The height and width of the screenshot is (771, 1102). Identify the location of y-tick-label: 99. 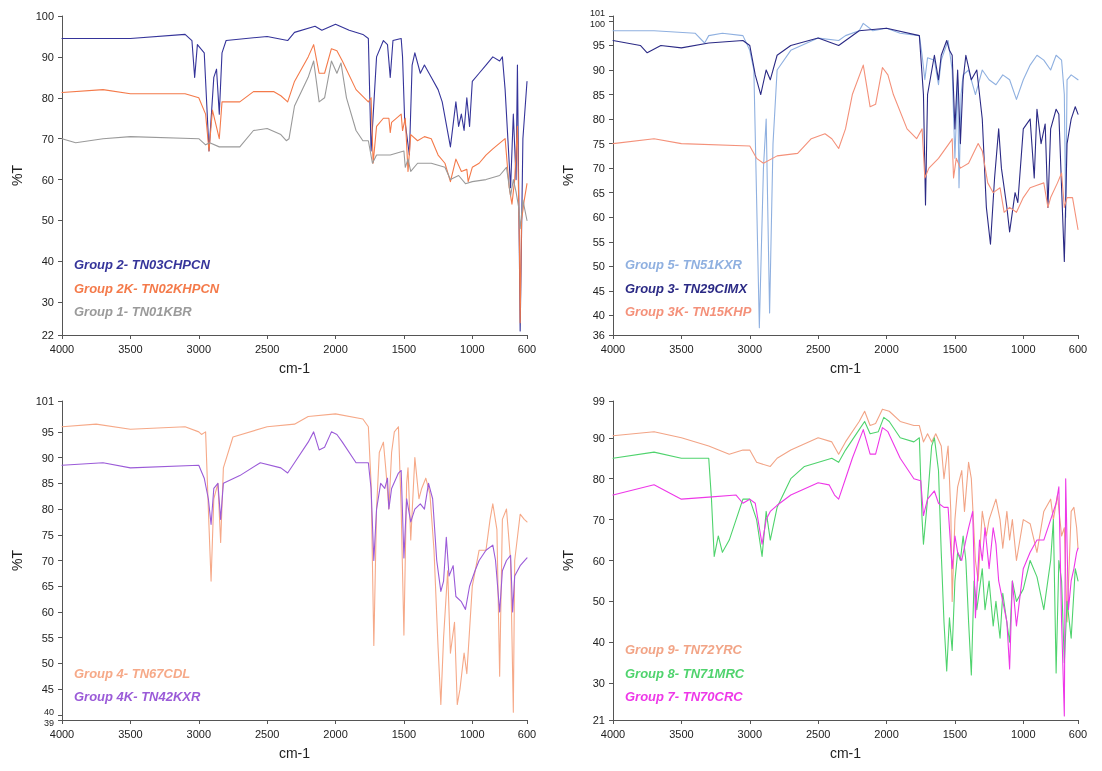
(598, 401).